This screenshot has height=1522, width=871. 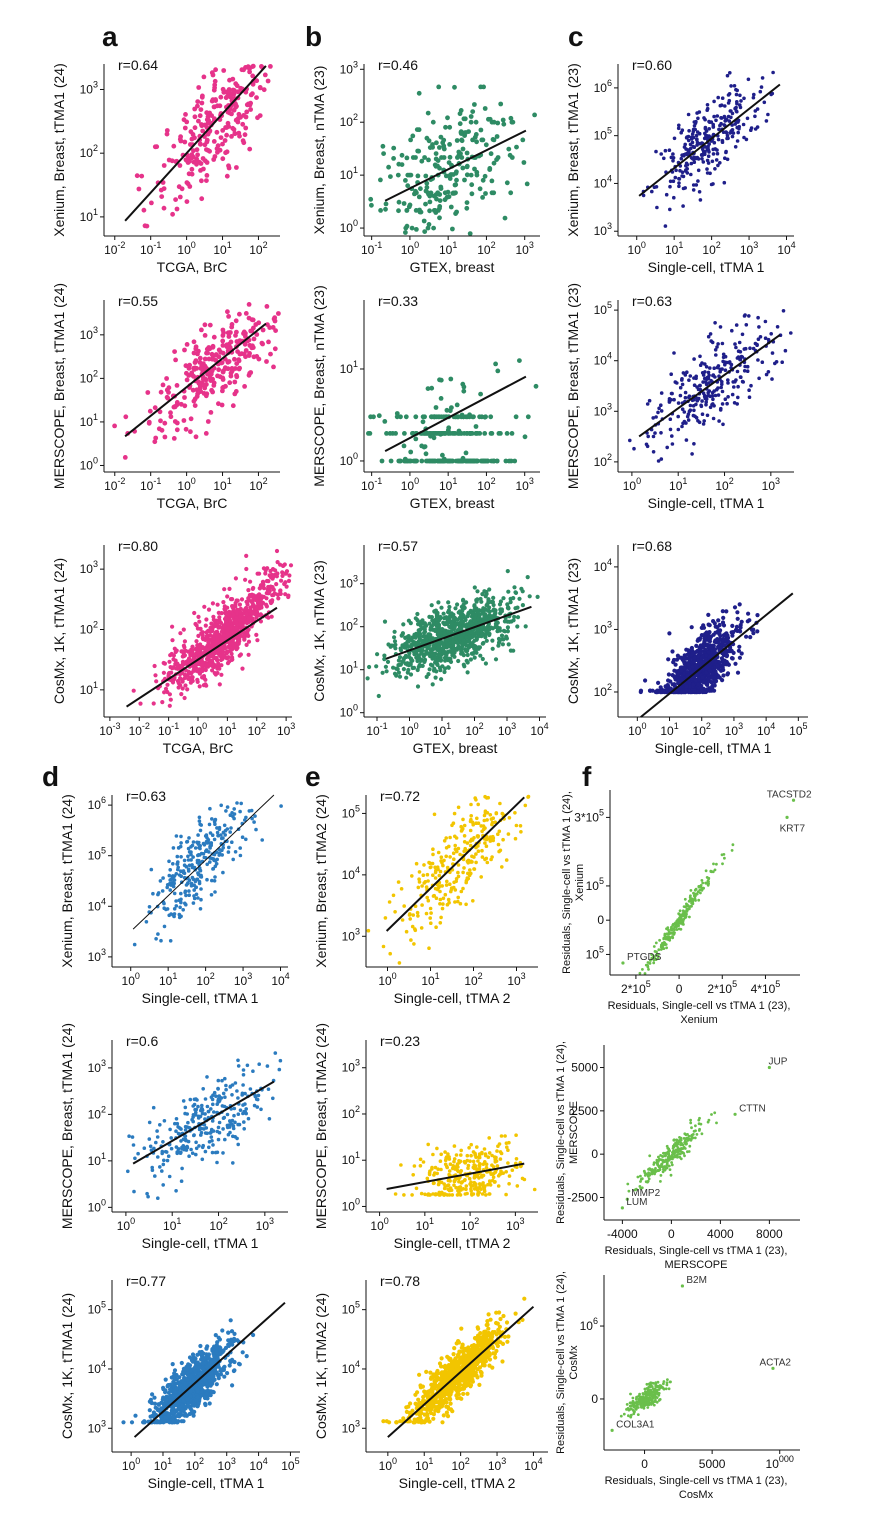 I want to click on panel-label-e: e, so click(x=313, y=776).